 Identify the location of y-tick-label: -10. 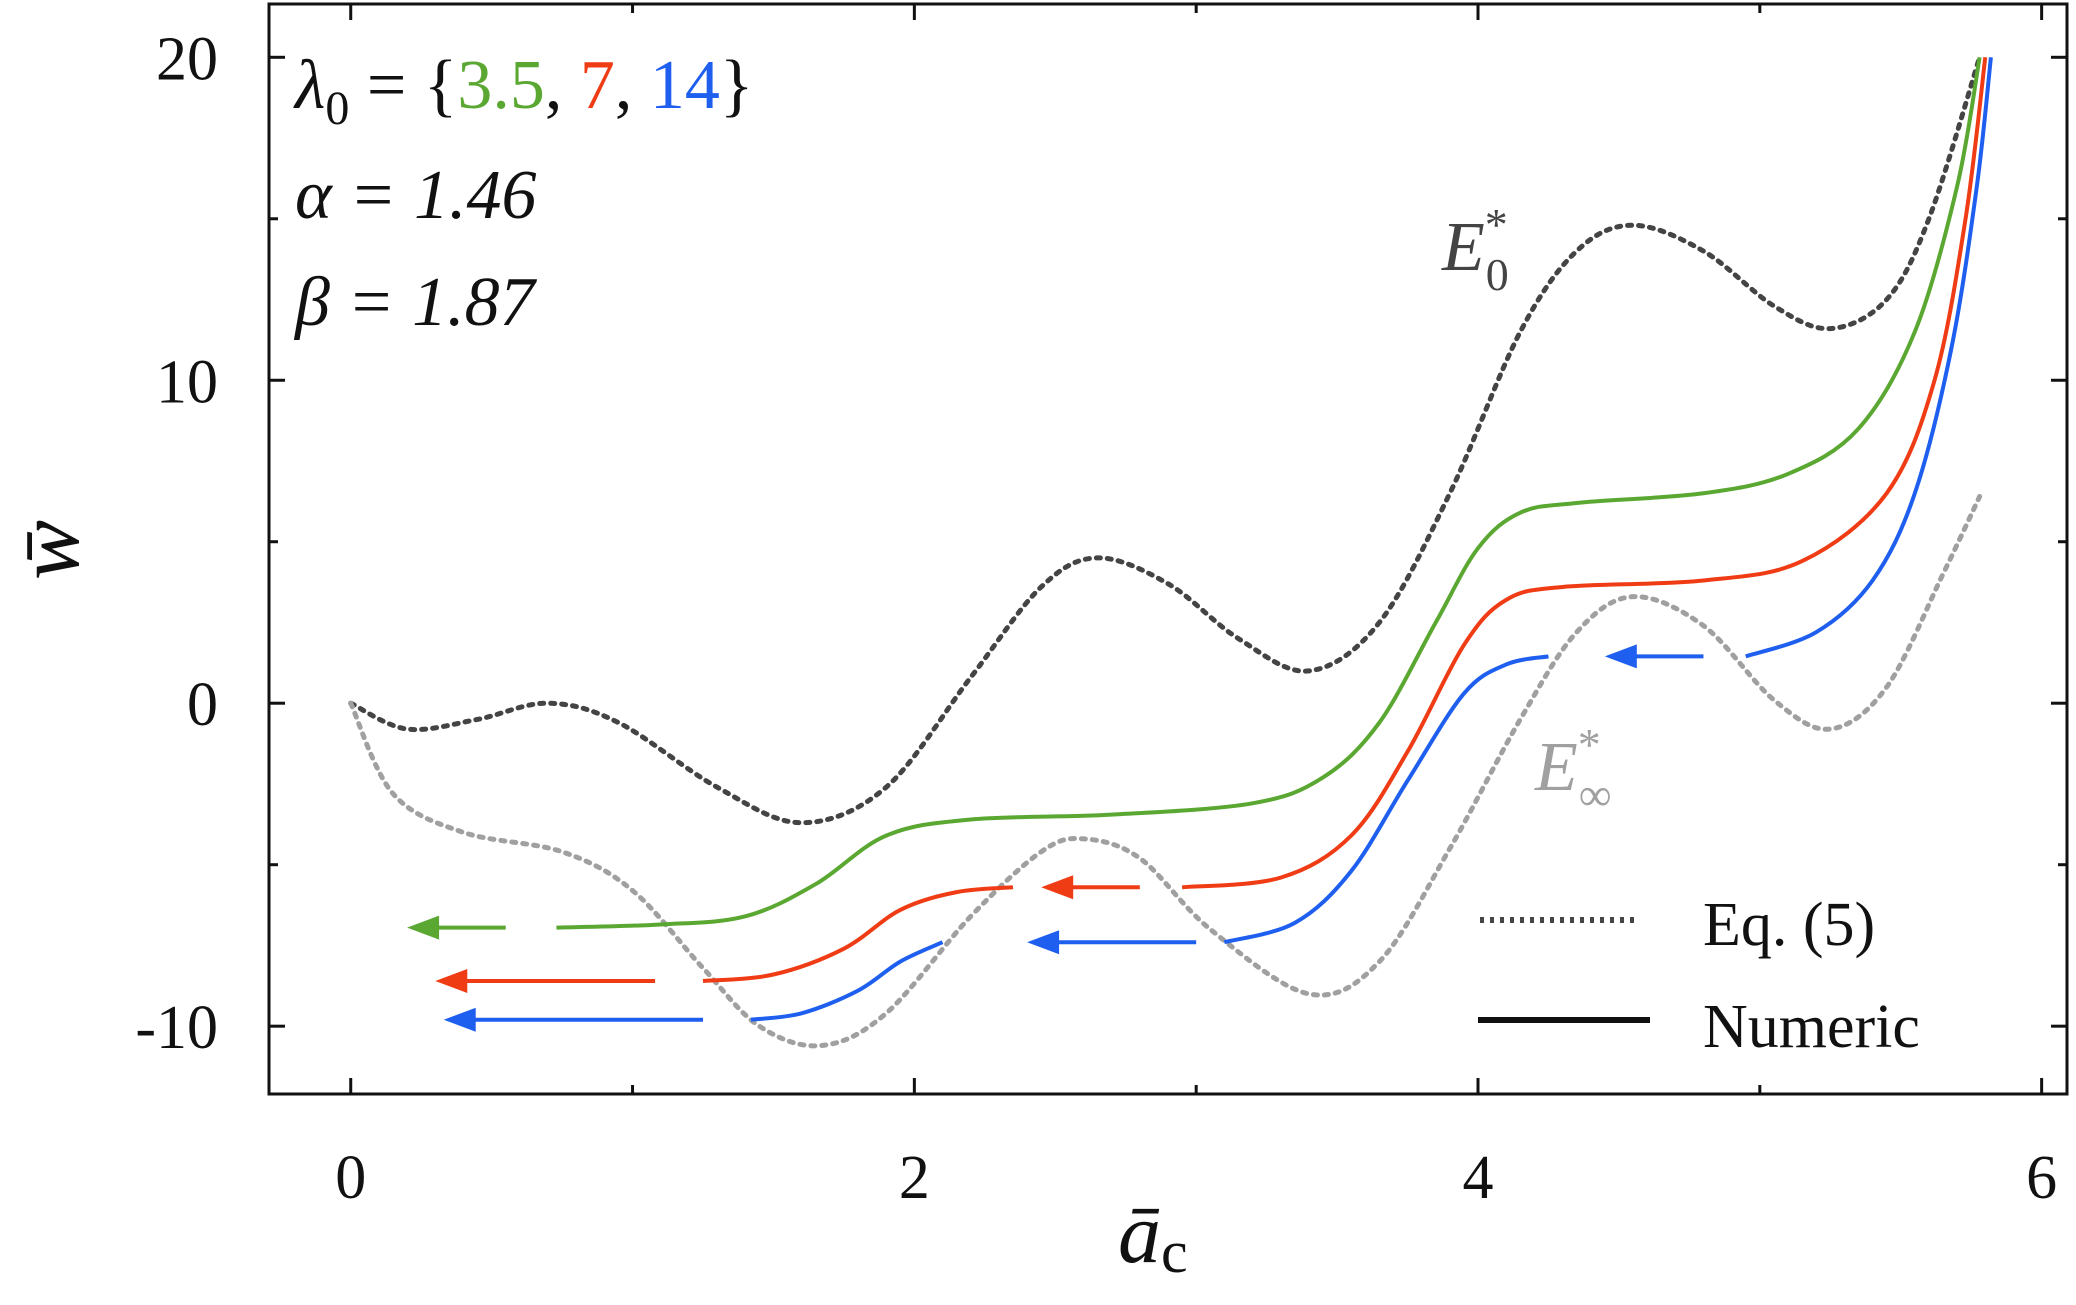
(176, 1028).